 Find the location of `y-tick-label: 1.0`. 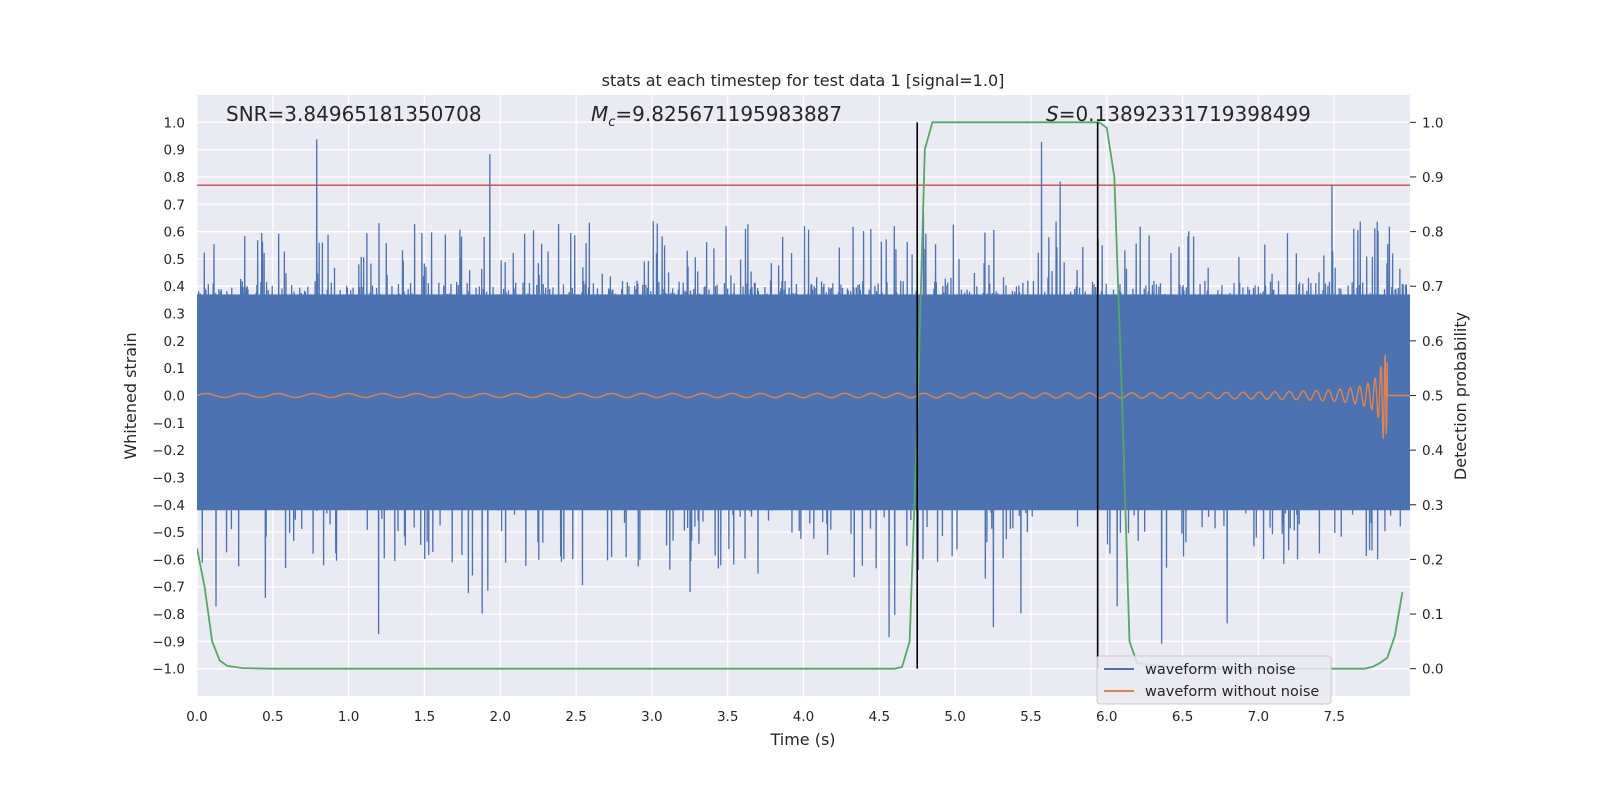

y-tick-label: 1.0 is located at coordinates (174, 123).